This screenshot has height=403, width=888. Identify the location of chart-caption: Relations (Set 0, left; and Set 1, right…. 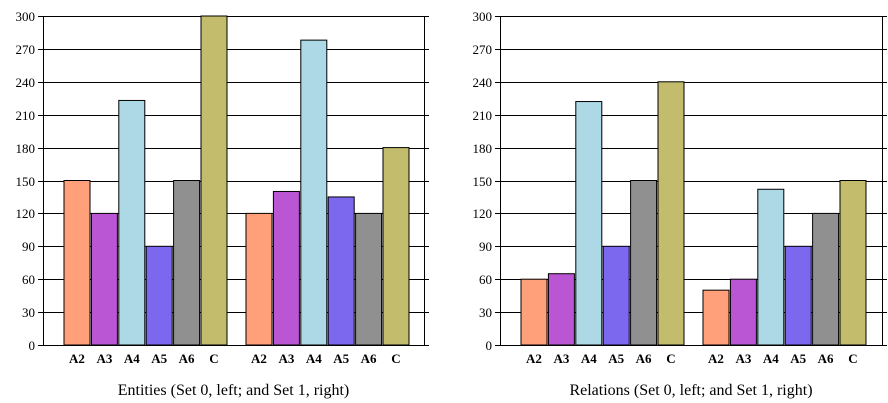
(690, 390).